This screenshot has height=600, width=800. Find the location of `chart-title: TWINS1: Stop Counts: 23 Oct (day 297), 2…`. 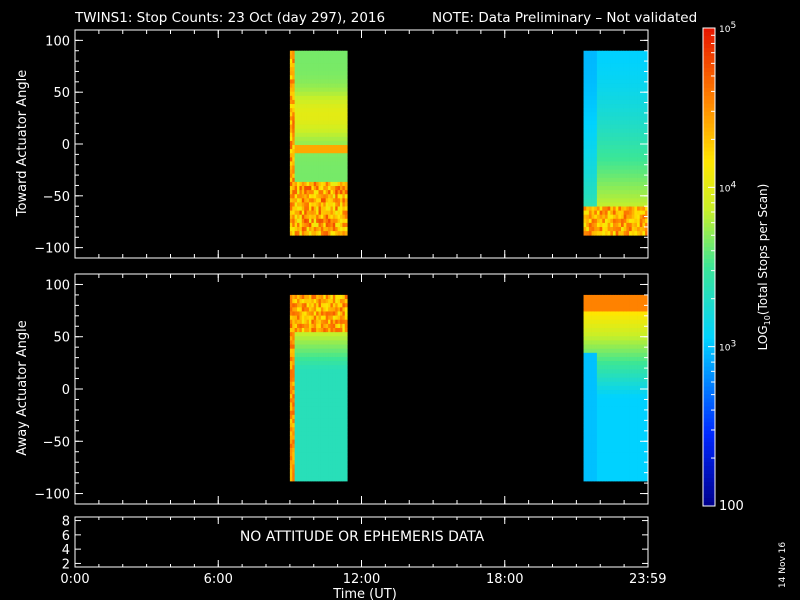

chart-title: TWINS1: Stop Counts: 23 Oct (day 297), 2… is located at coordinates (229, 18).